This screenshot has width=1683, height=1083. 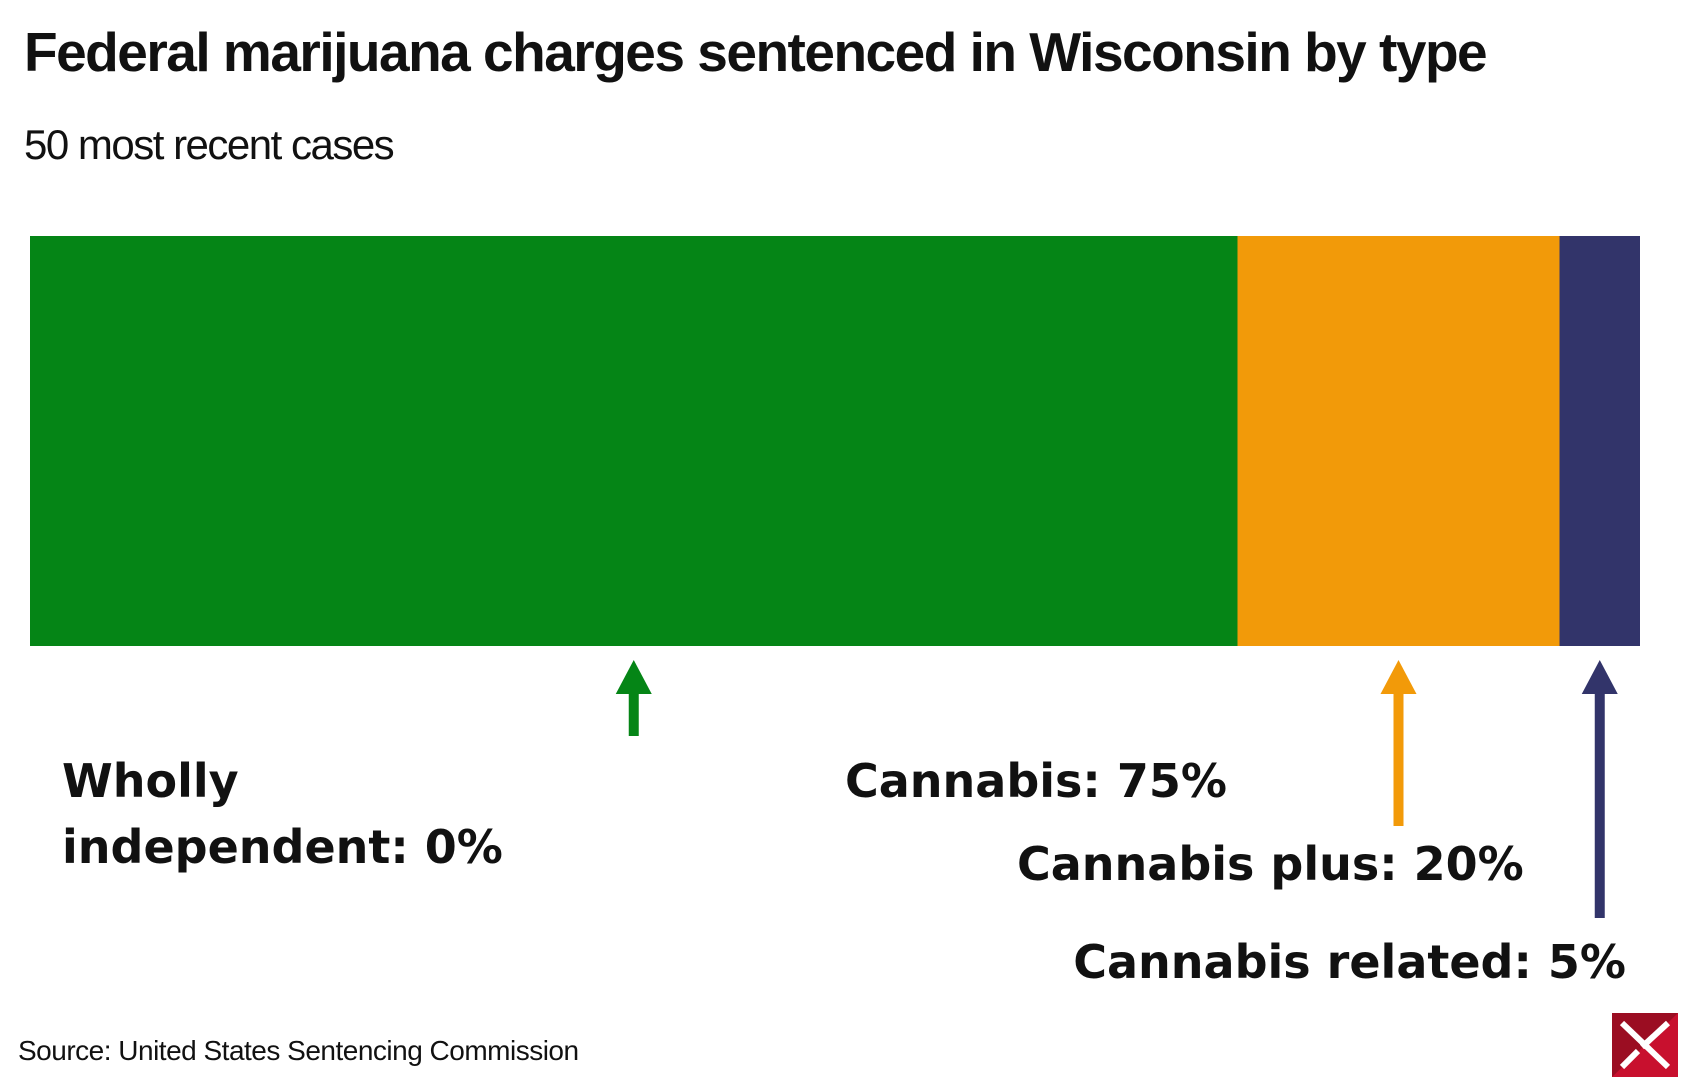 What do you see at coordinates (1599, 441) in the screenshot?
I see `bar-segment-cannabis-related` at bounding box center [1599, 441].